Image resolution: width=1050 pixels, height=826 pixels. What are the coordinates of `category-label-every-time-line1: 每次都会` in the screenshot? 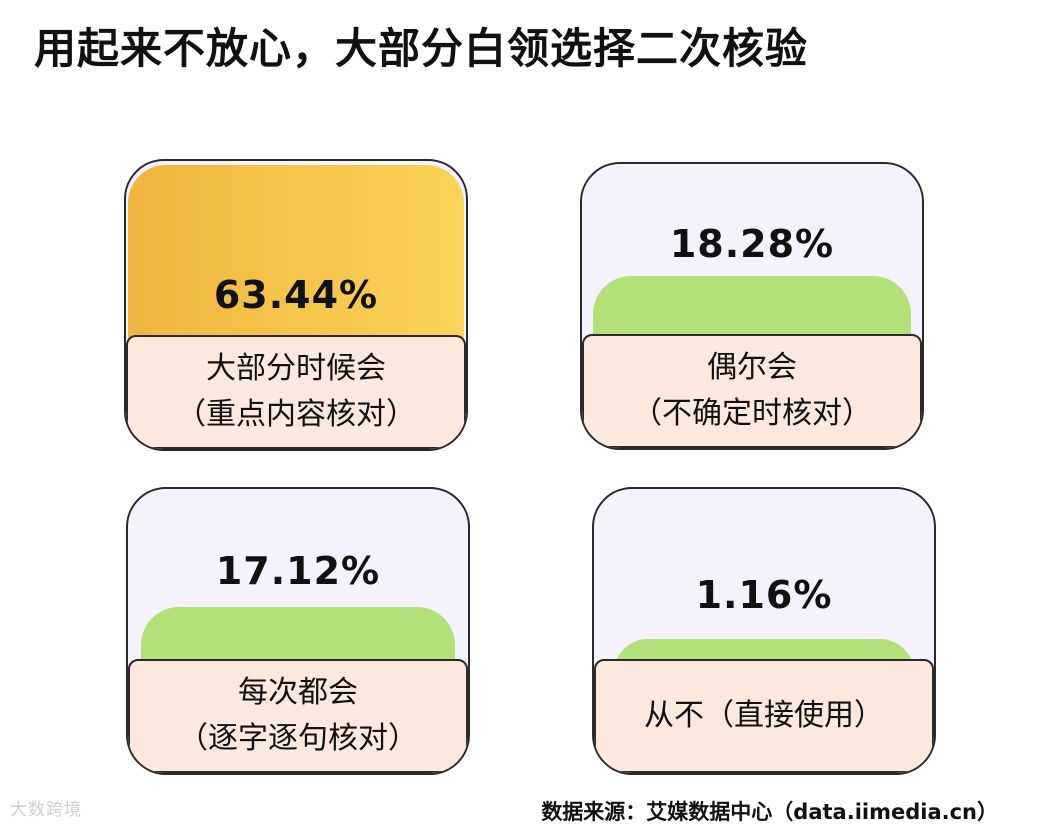 It's located at (298, 692).